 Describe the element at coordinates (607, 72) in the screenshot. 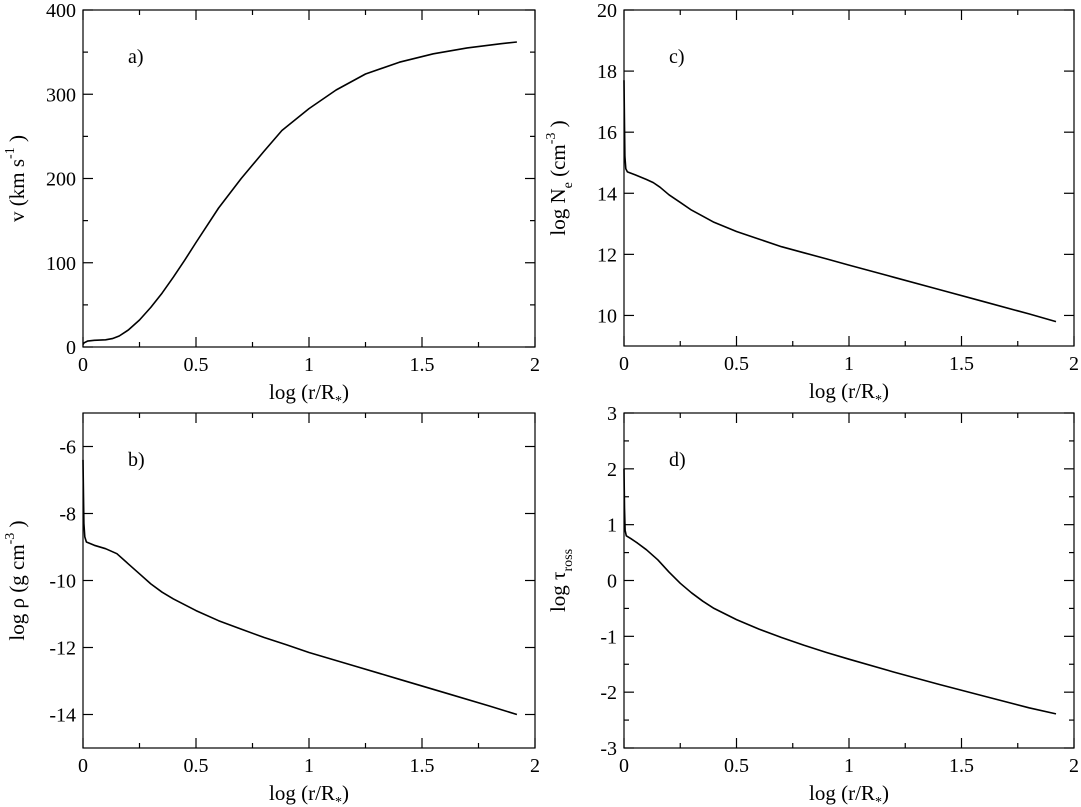

I see `y-tick-label: 18` at that location.